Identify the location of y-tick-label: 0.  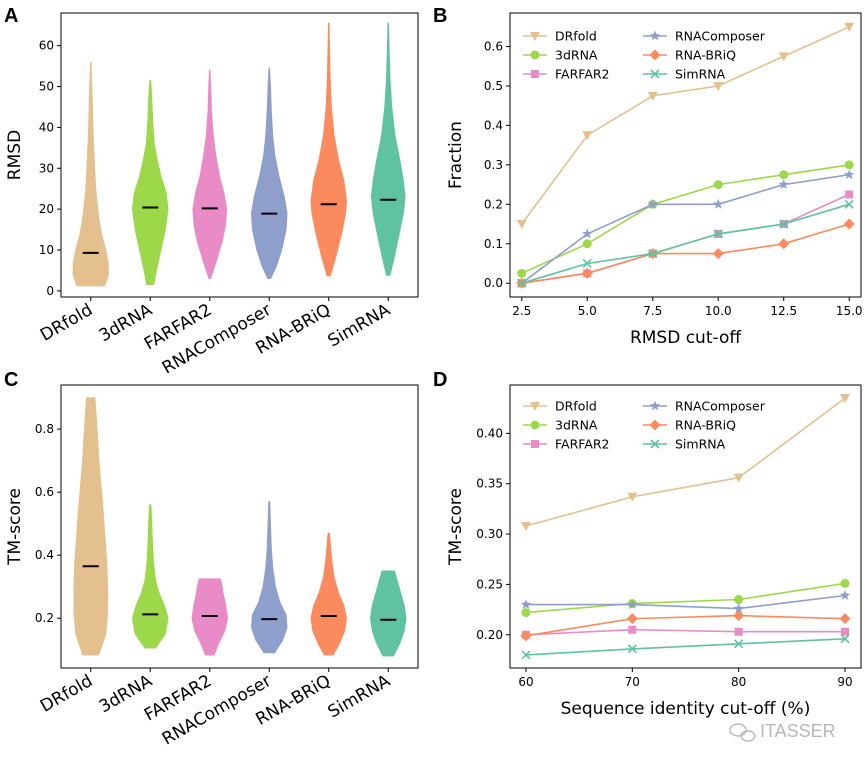
(50, 291).